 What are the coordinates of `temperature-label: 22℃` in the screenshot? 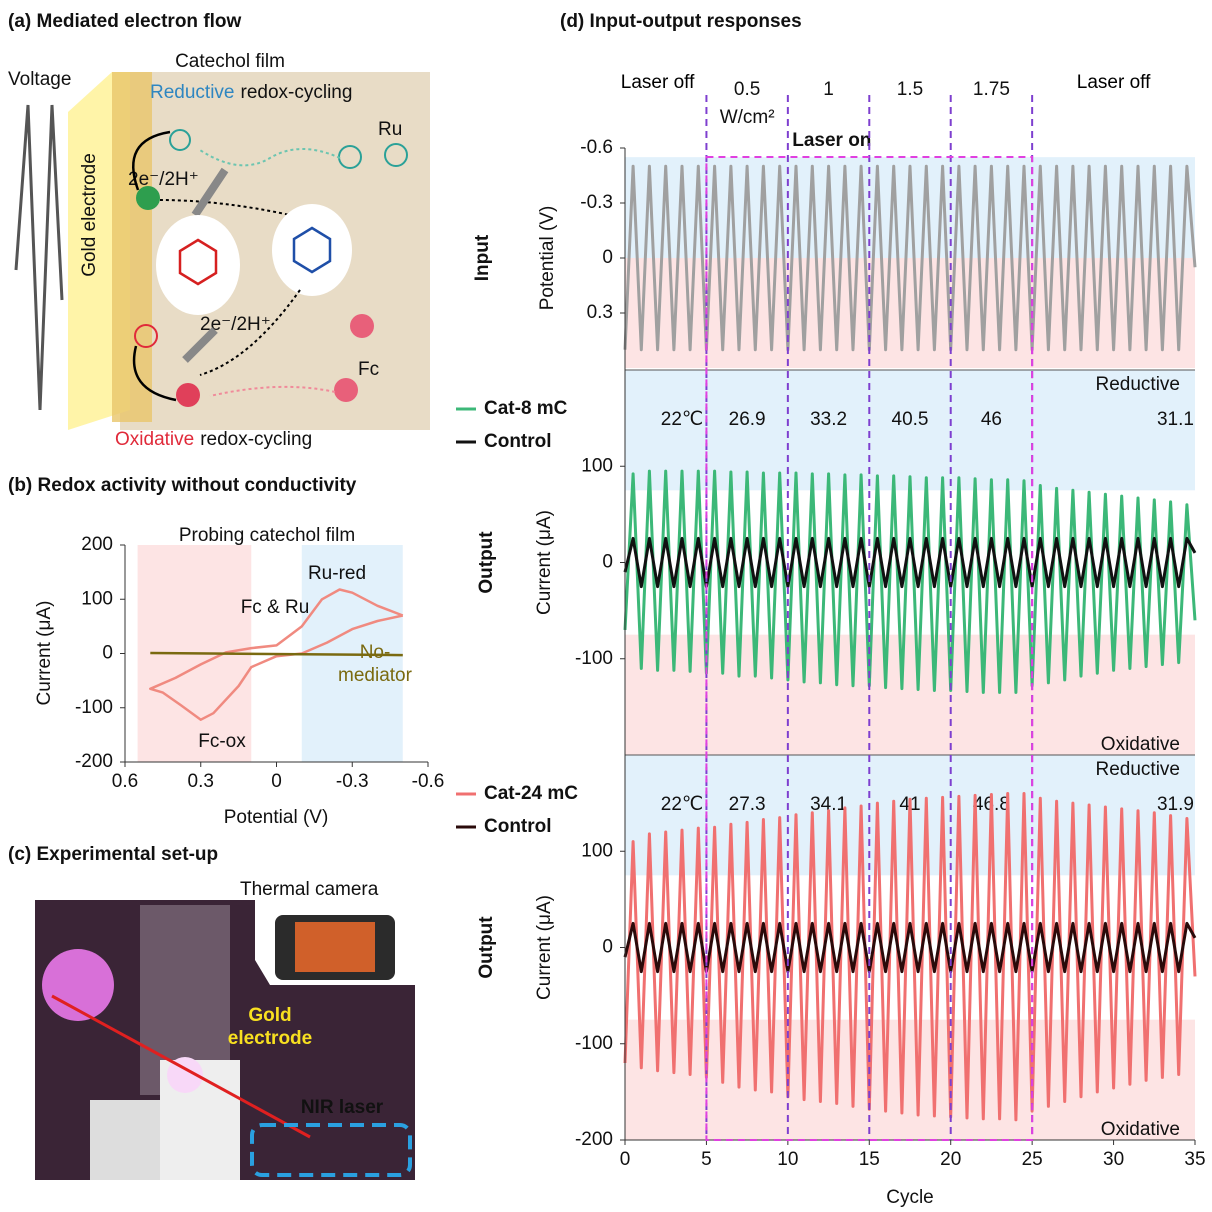 It's located at (682, 804).